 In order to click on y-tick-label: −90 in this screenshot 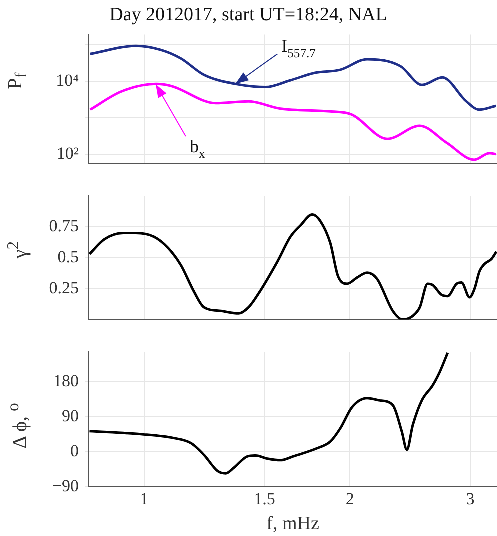, I will do `click(65, 486)`.